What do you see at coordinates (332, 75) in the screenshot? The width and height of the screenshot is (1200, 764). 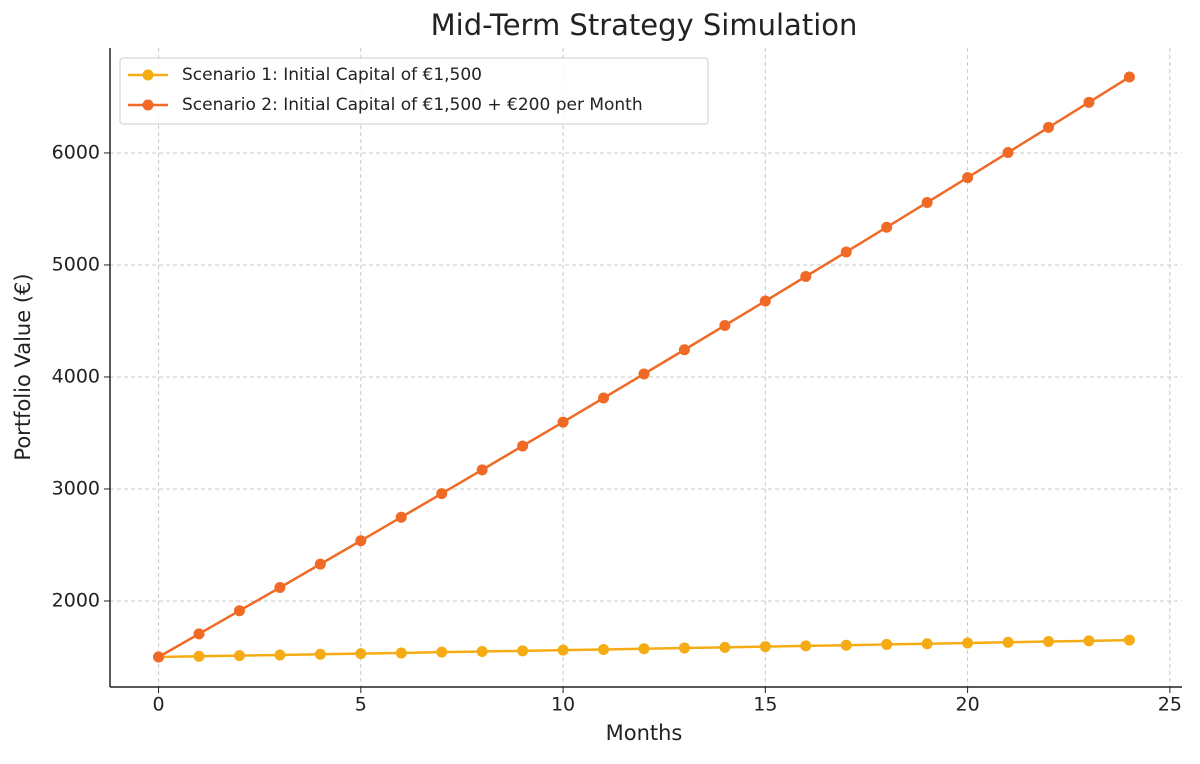 I see `legend-label: Scenario 1: Initial Capital of €1,500` at bounding box center [332, 75].